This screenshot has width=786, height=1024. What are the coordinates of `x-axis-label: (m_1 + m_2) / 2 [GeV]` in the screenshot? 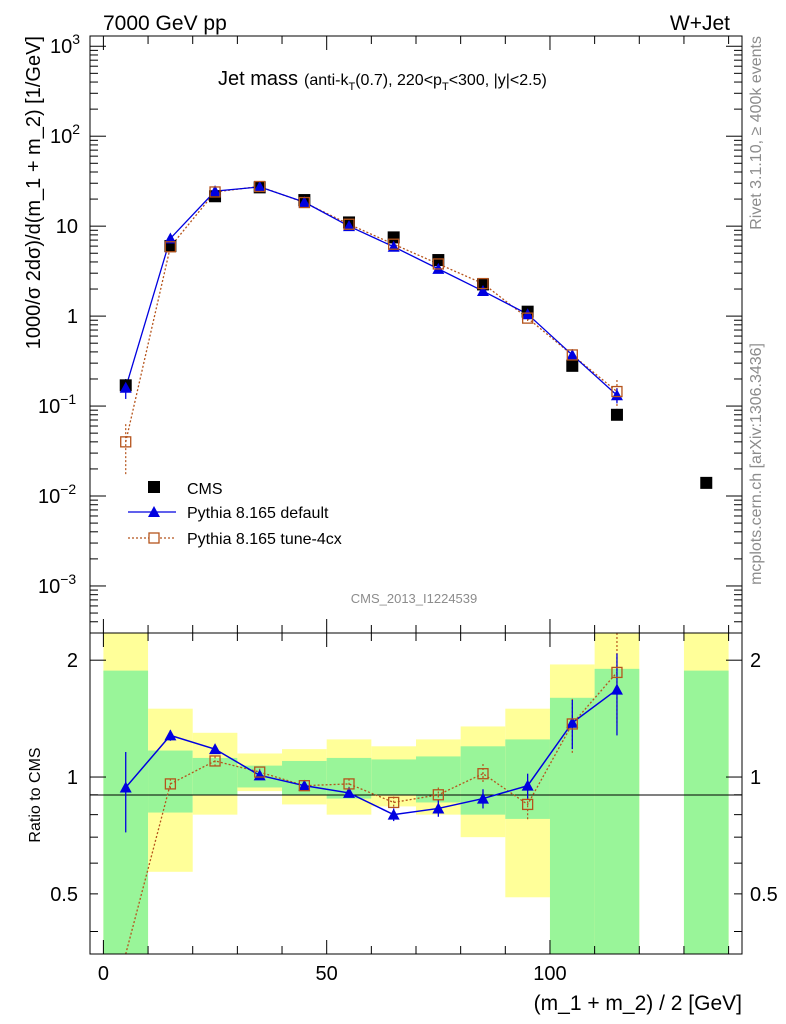 It's located at (638, 1003).